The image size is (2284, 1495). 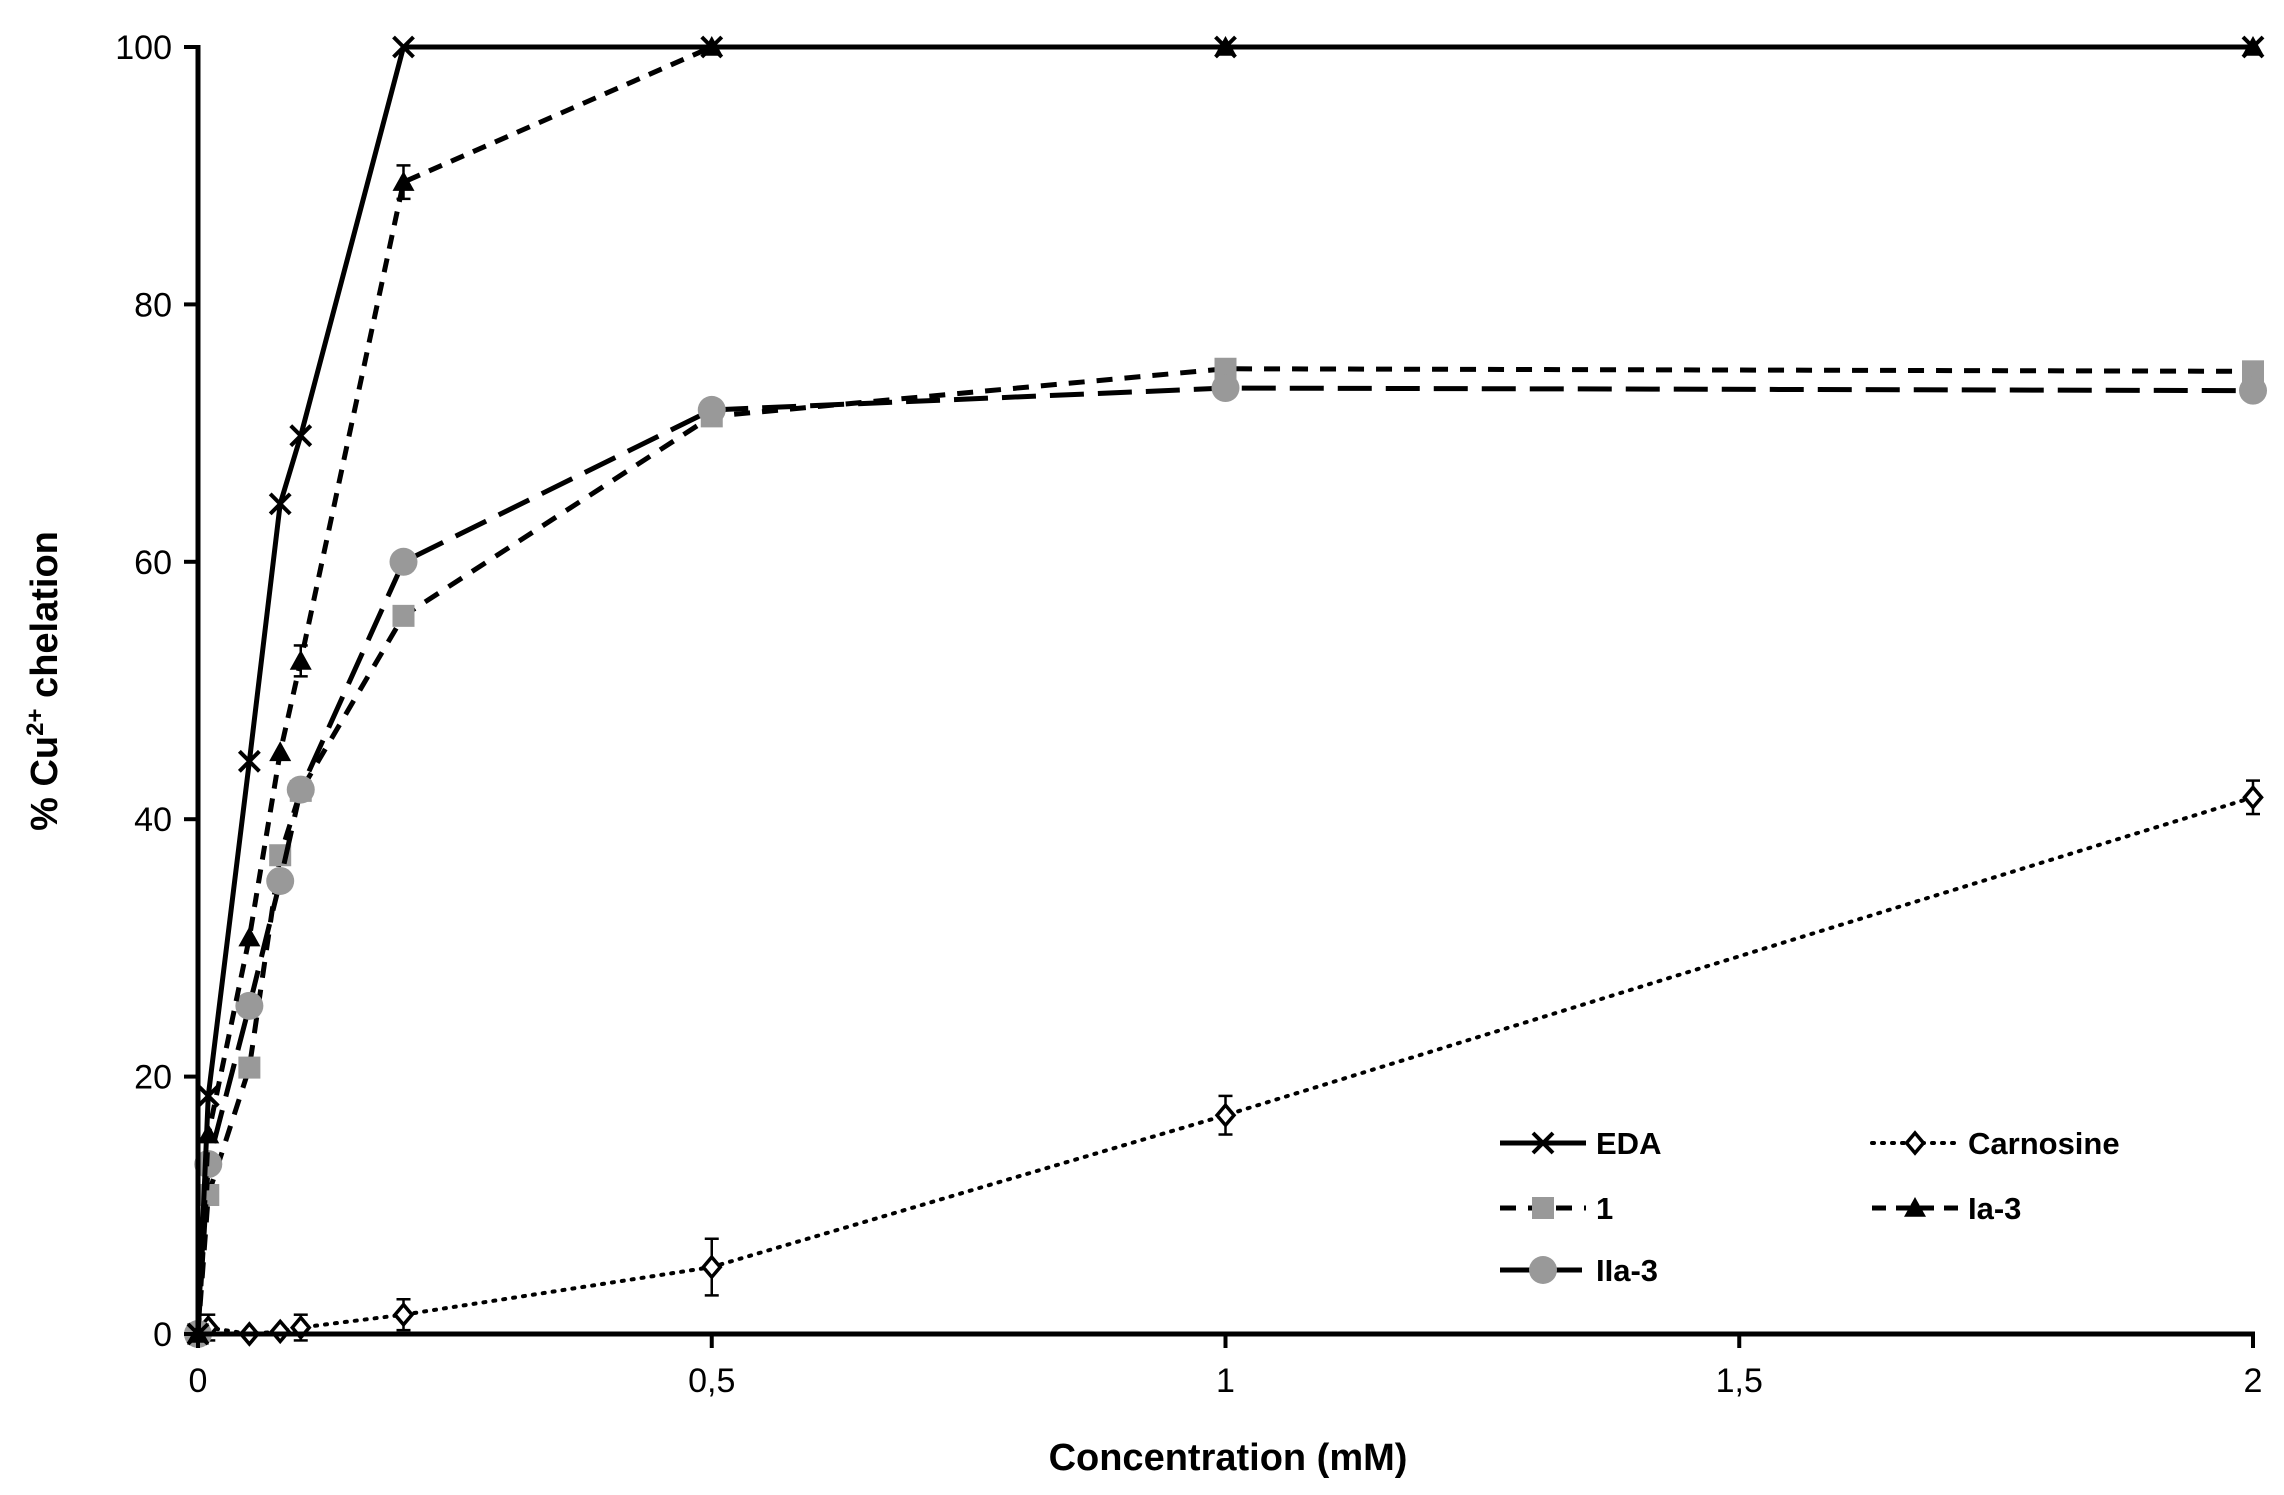 I want to click on legend-item-carnosine: Carnosine, so click(x=1995, y=1143).